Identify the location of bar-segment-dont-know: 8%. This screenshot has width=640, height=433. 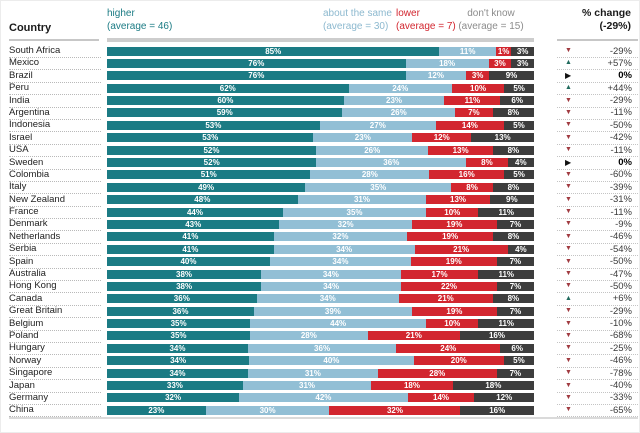
(513, 113).